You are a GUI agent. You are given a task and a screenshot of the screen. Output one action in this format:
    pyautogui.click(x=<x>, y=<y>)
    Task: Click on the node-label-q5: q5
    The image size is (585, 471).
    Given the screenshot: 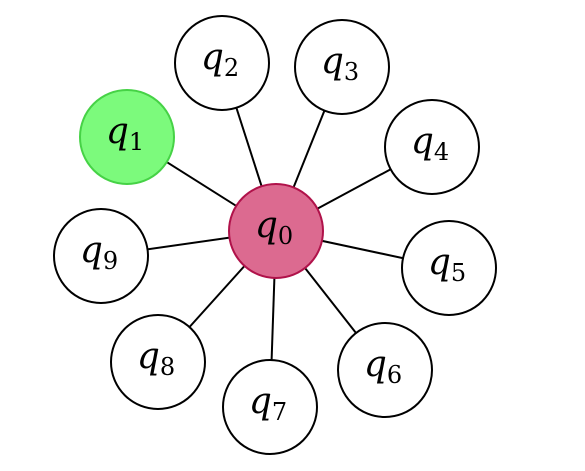 What is the action you would take?
    pyautogui.click(x=447, y=264)
    